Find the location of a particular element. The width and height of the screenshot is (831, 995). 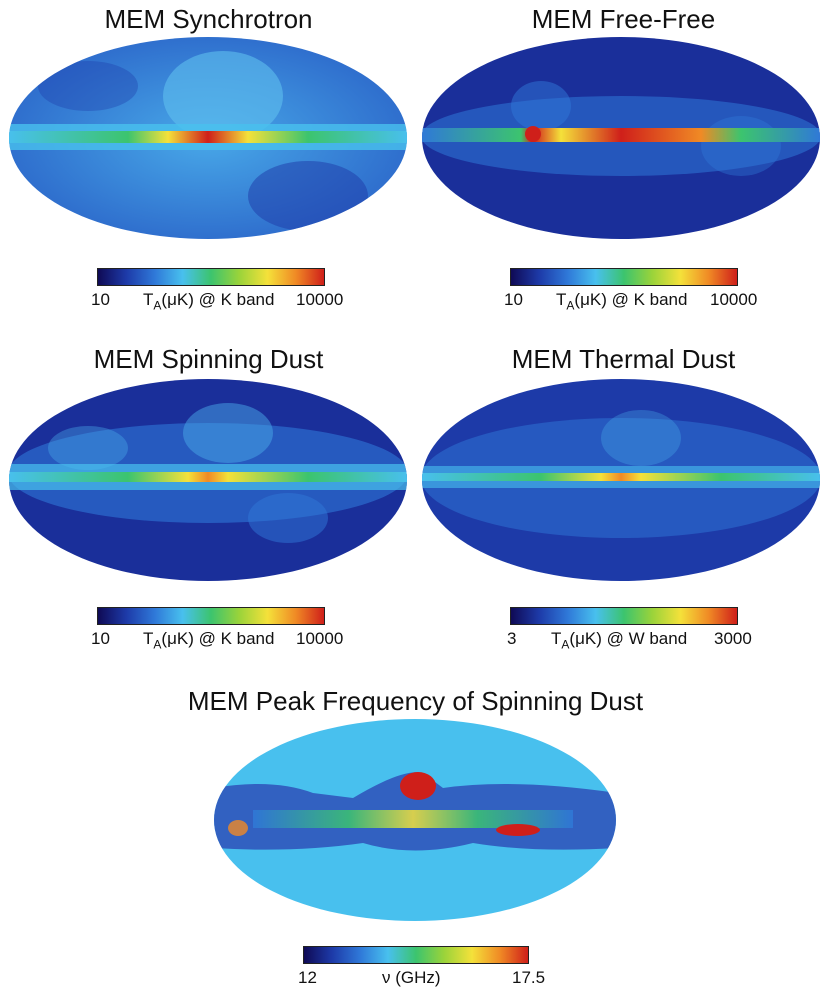

panel-title-spinning-dust: MEM Spinning Dust is located at coordinates (208, 359).